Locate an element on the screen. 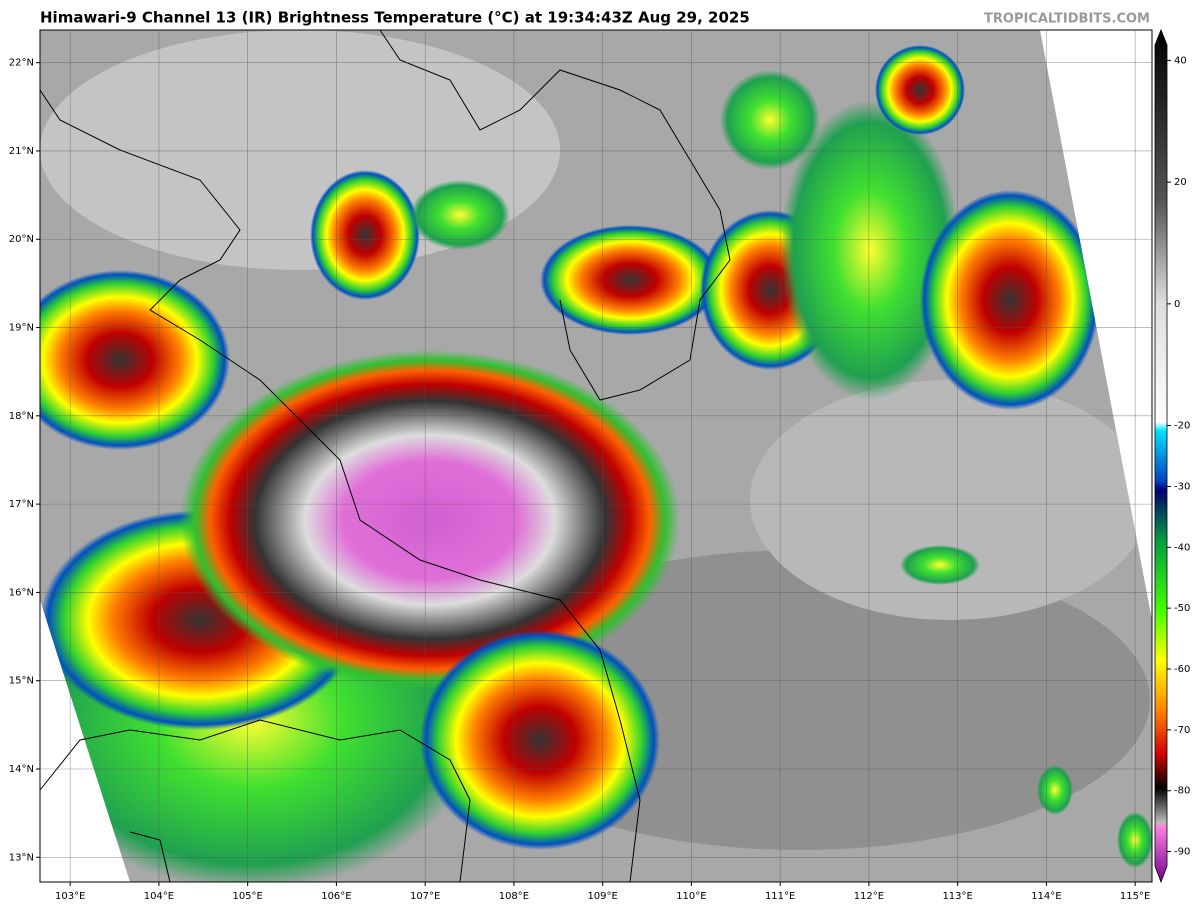 The width and height of the screenshot is (1200, 906). y-tick-label: 15°N is located at coordinates (21, 681).